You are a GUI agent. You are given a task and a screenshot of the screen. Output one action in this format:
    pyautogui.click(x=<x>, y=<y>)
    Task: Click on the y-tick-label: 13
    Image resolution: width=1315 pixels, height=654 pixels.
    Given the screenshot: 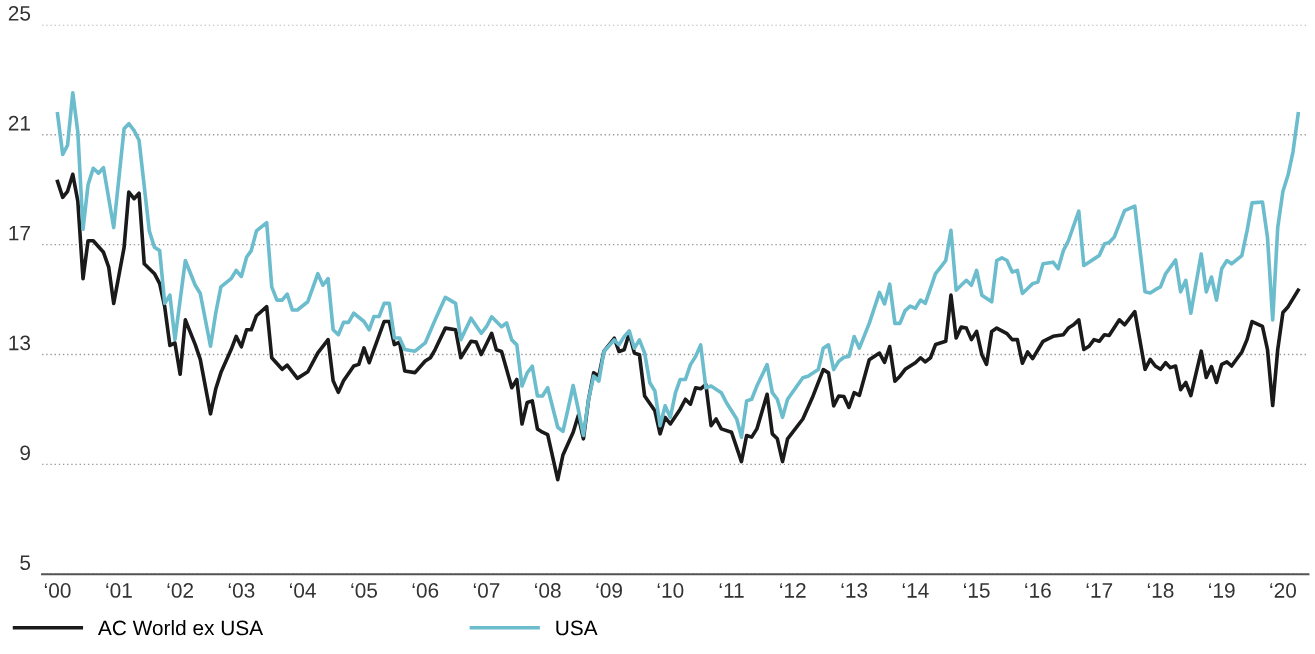 What is the action you would take?
    pyautogui.click(x=20, y=343)
    